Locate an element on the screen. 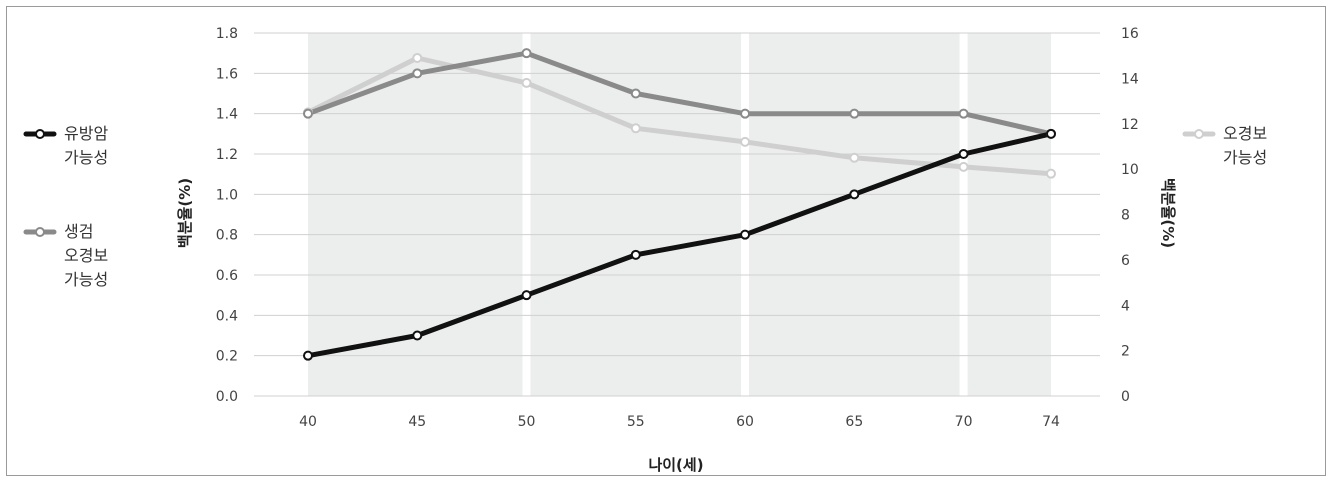  x-tick-label: 55 is located at coordinates (636, 422).